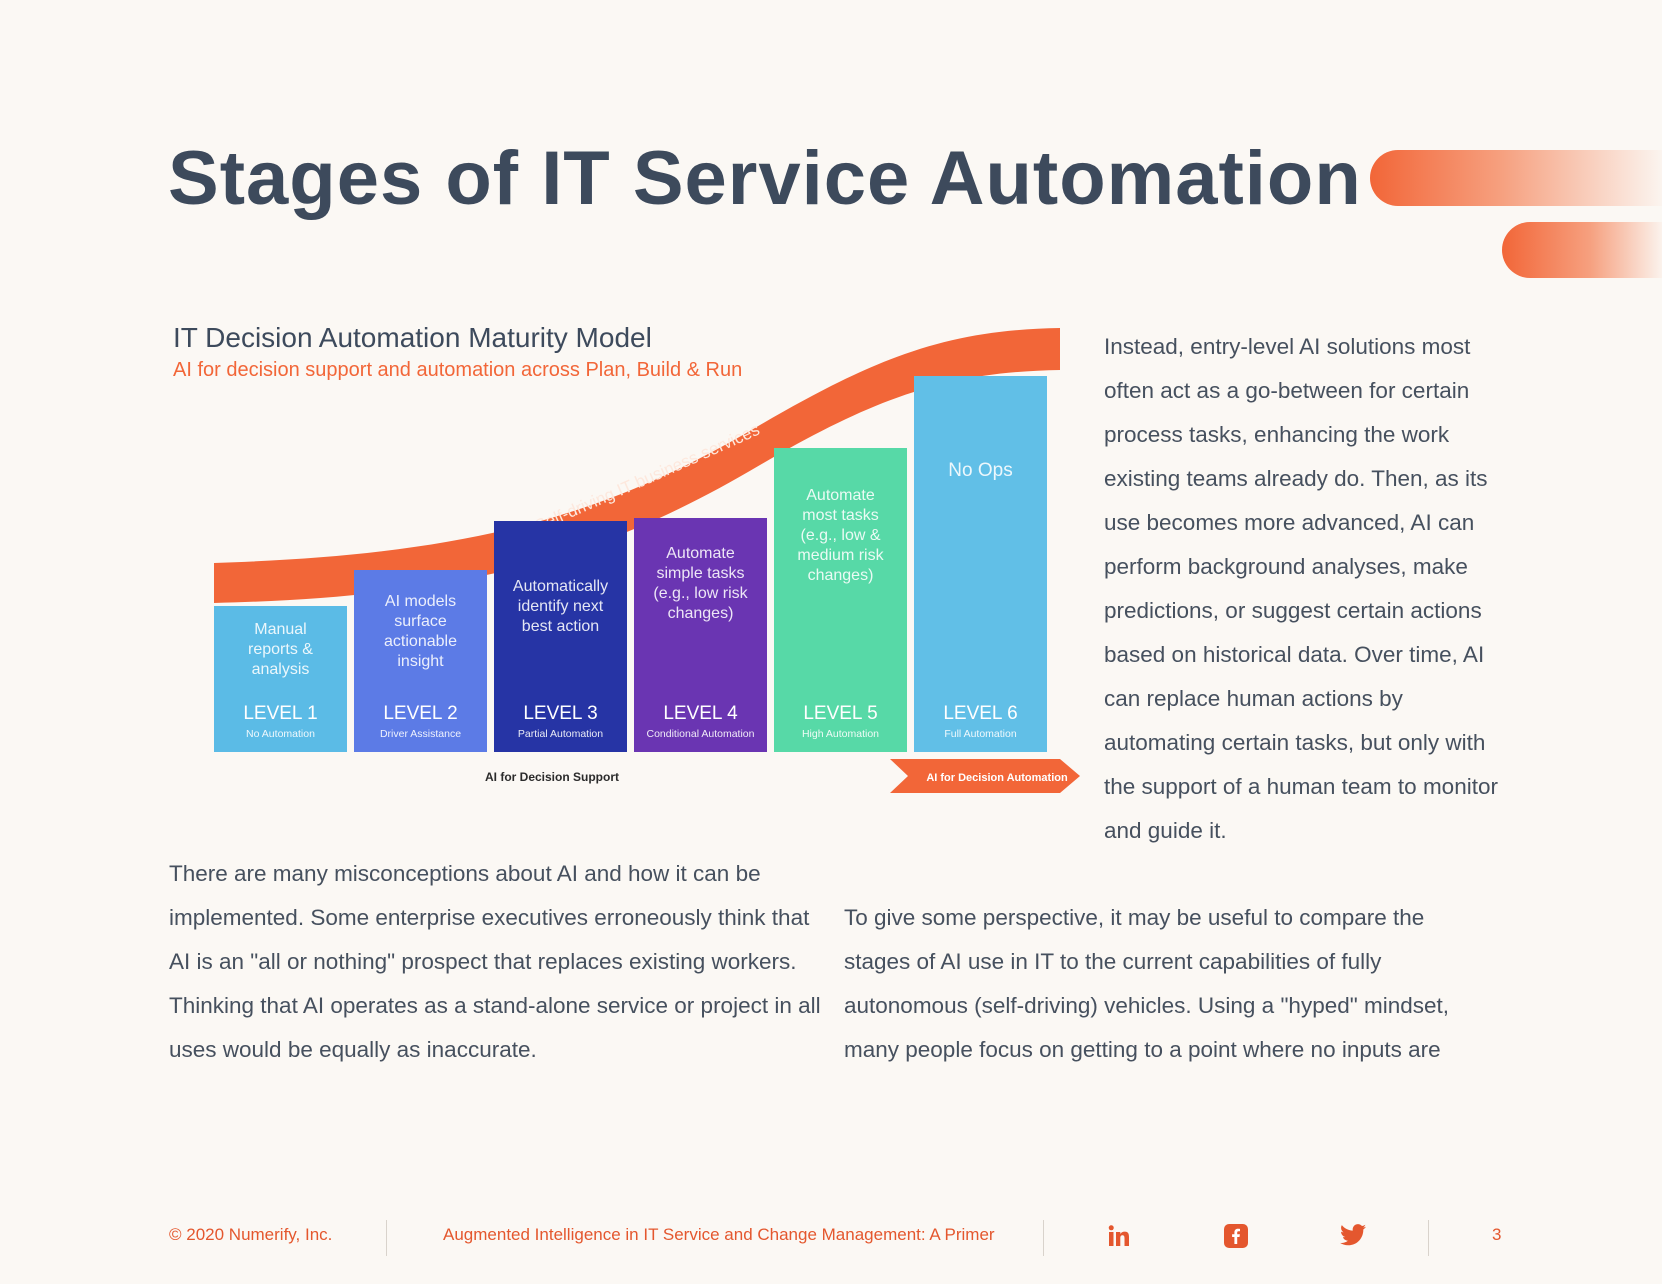 This screenshot has height=1284, width=1662. Describe the element at coordinates (1353, 1237) in the screenshot. I see `twitter-icon` at that location.